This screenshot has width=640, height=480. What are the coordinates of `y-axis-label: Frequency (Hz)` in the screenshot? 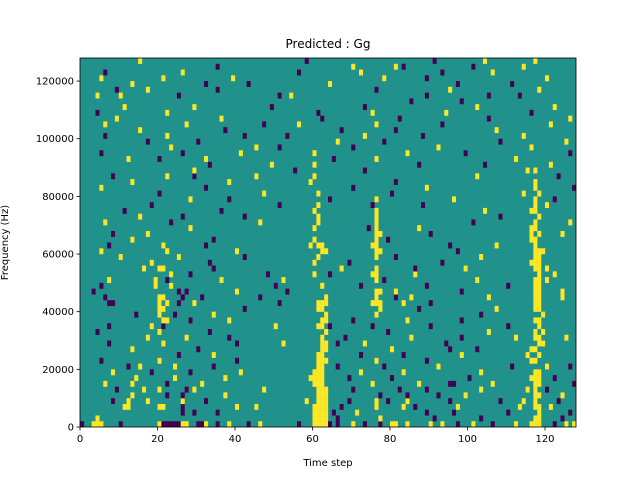 It's located at (5, 243).